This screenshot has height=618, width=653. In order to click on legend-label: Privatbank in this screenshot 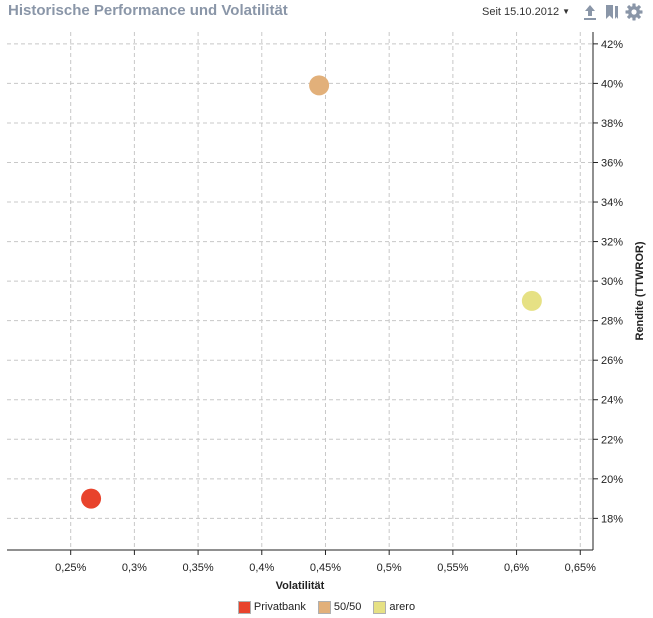, I will do `click(279, 607)`.